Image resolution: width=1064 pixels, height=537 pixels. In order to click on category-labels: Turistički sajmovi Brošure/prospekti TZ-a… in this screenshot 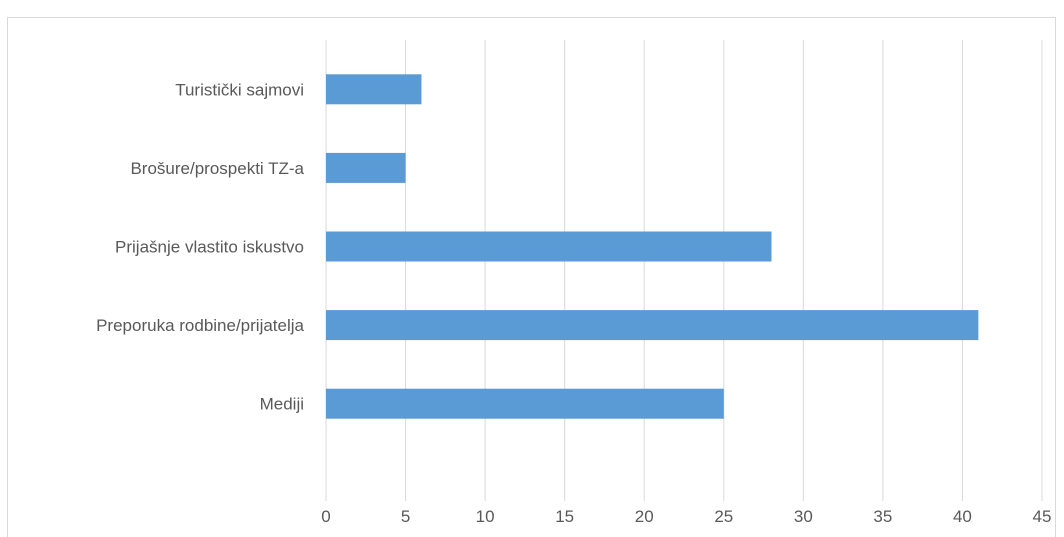, I will do `click(200, 246)`.